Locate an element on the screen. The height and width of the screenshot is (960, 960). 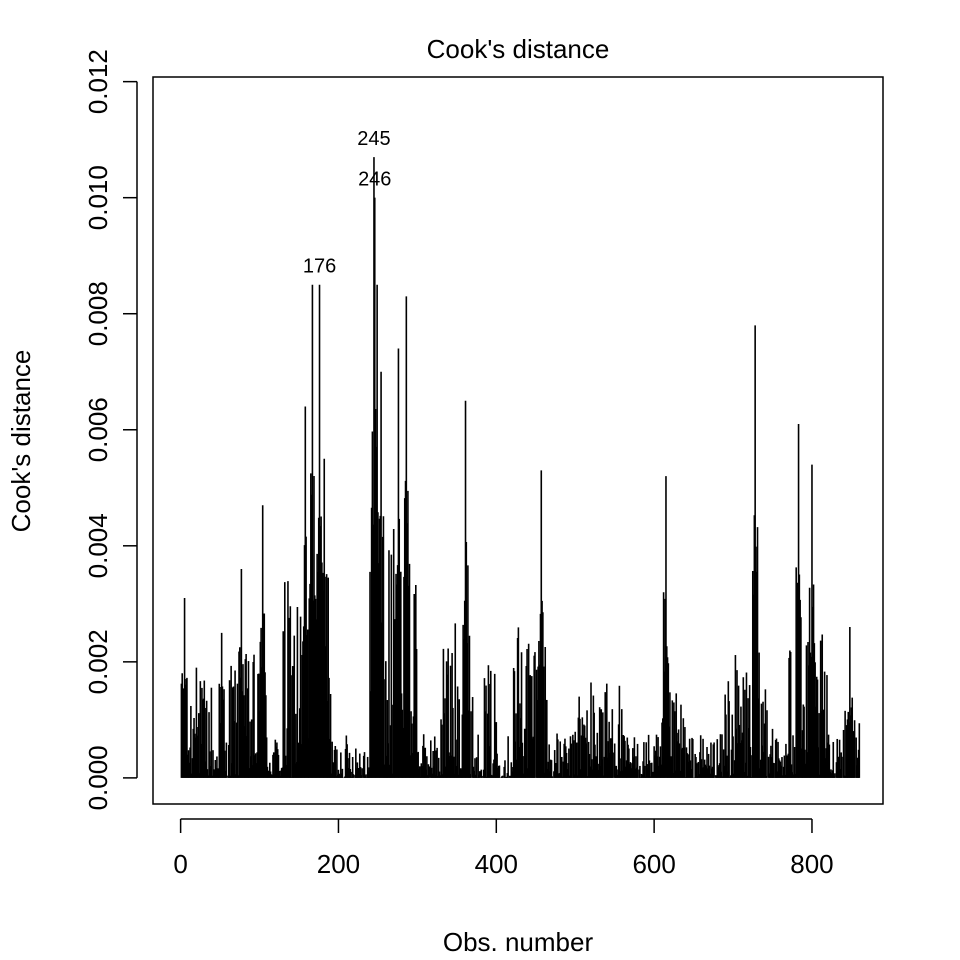
point-label: 246 is located at coordinates (374, 180).